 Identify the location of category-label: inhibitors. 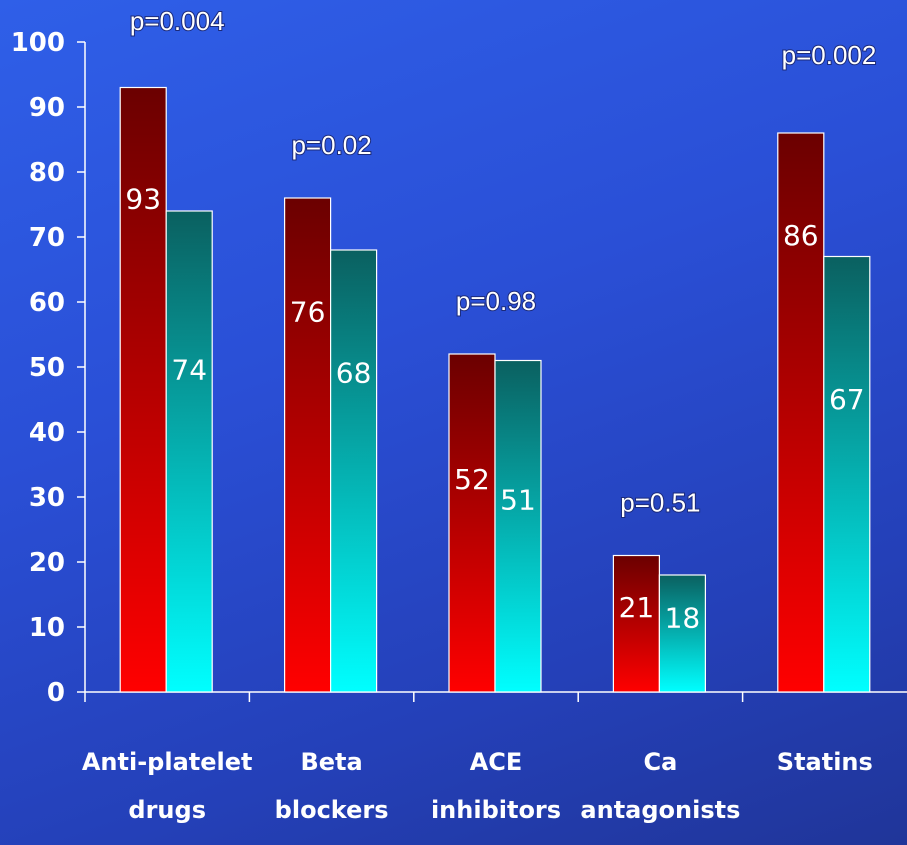
(496, 810).